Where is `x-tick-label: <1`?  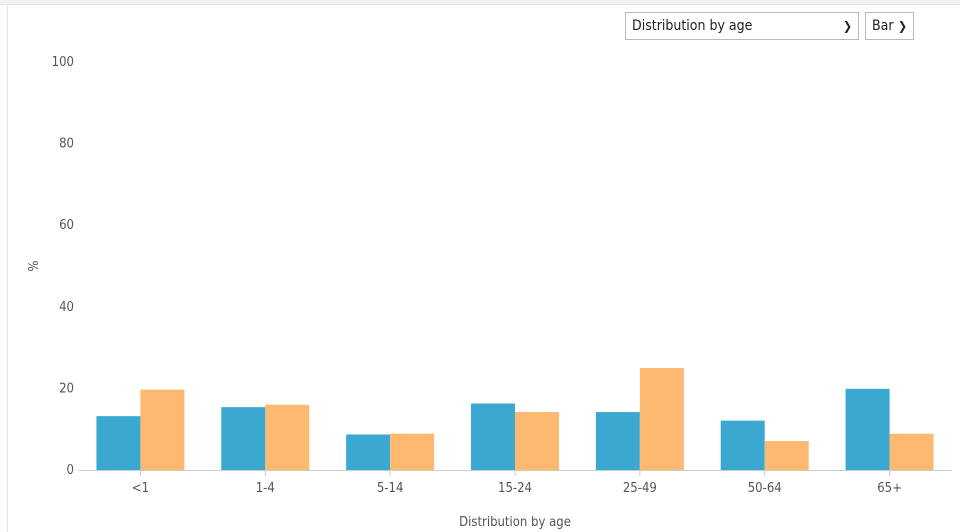 x-tick-label: <1 is located at coordinates (140, 488).